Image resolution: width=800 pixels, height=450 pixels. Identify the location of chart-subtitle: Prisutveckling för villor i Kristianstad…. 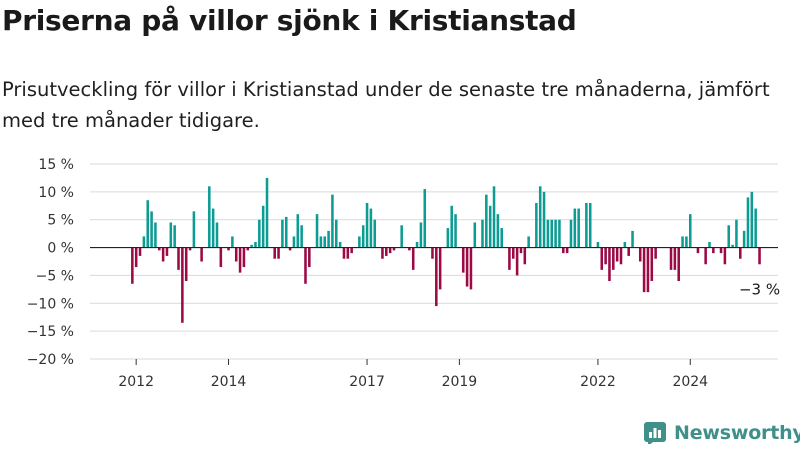
(386, 105).